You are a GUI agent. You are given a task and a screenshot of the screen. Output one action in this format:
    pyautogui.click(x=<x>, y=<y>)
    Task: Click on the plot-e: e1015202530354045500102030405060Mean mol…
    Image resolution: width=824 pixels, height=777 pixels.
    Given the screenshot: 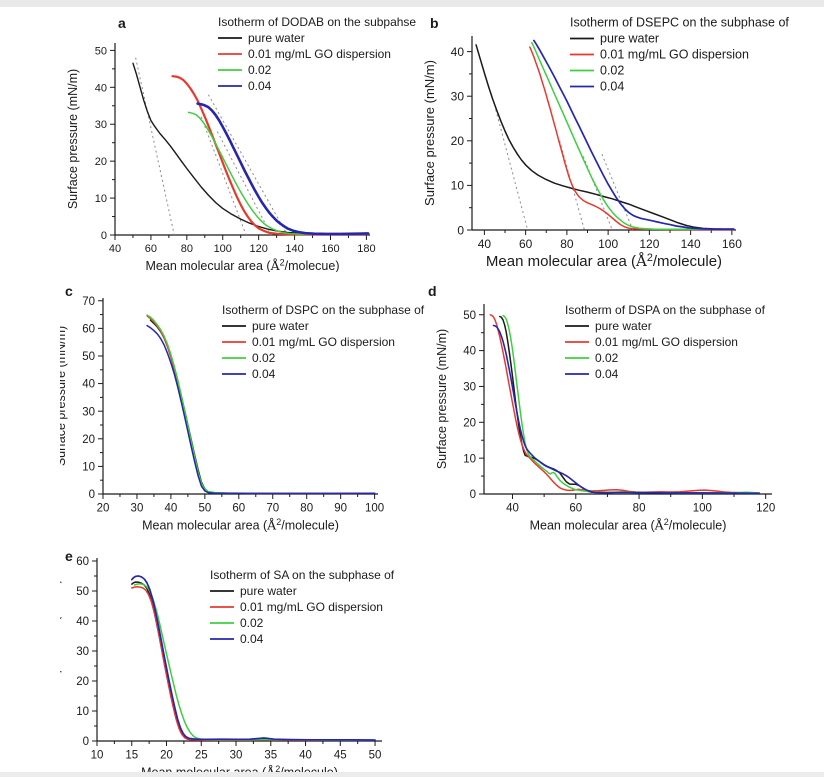 What is the action you would take?
    pyautogui.click(x=227, y=662)
    